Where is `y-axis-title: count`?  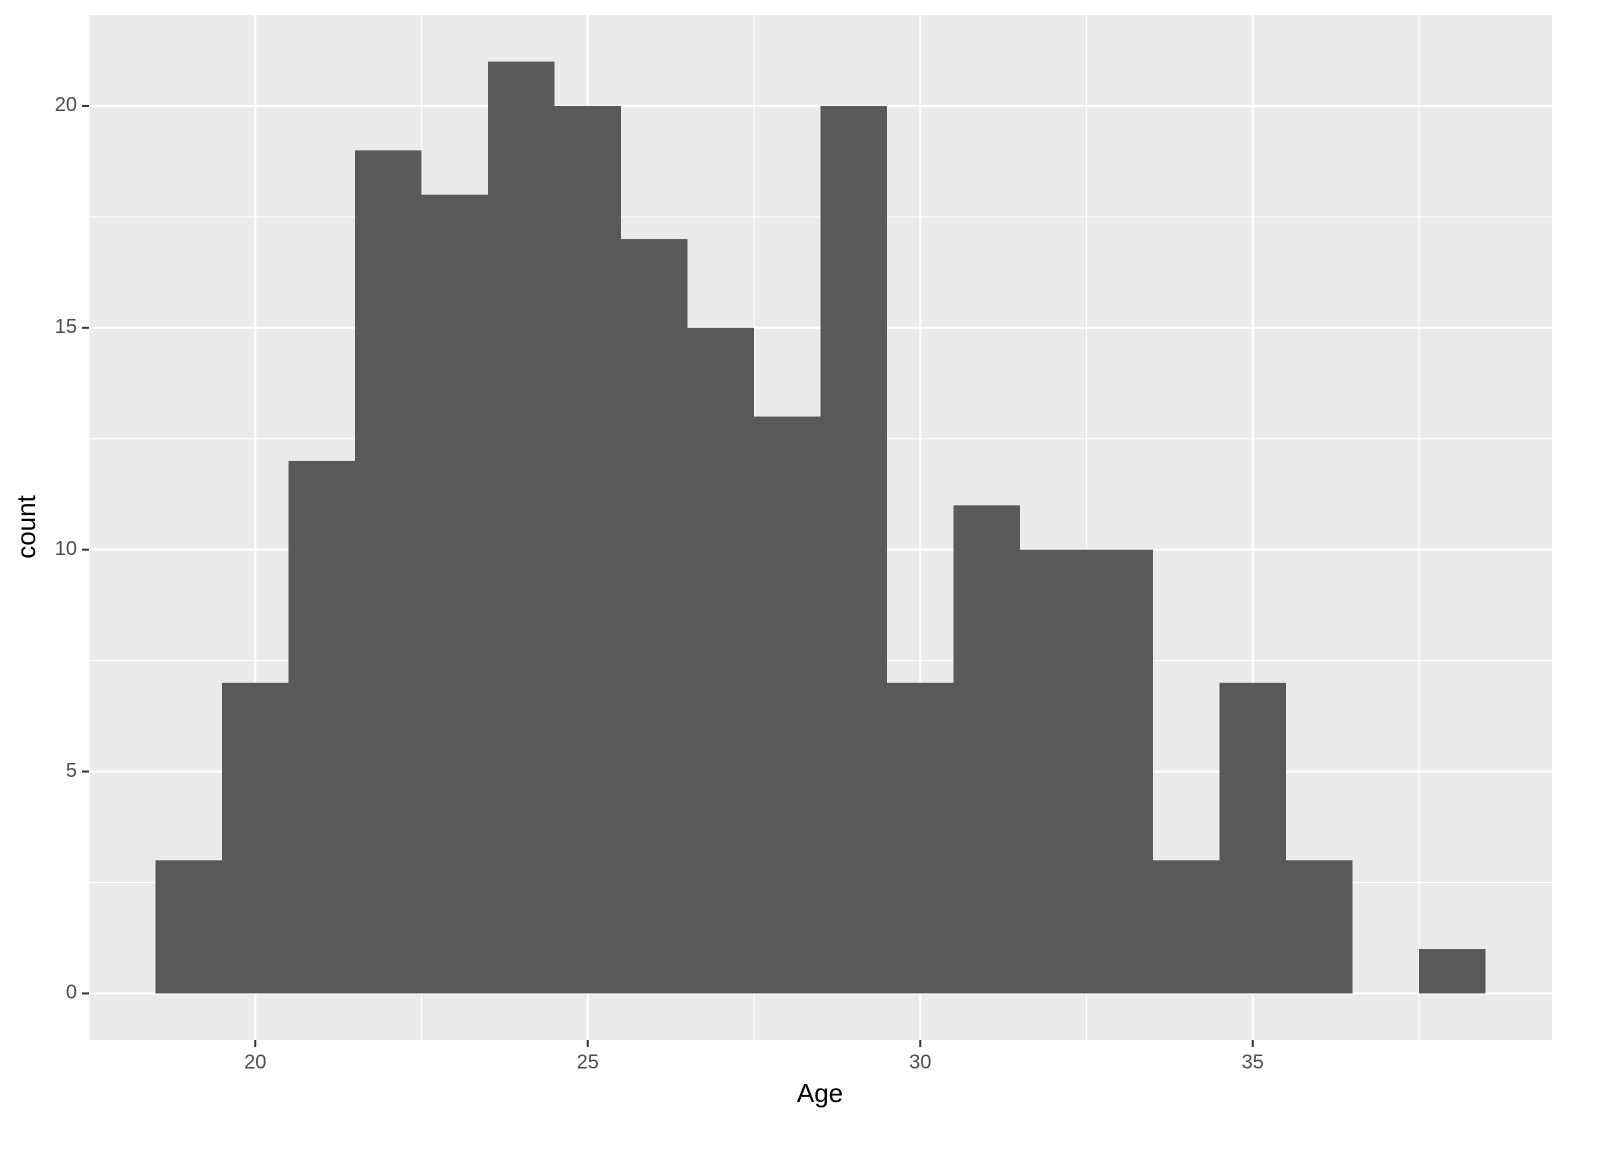
y-axis-title: count is located at coordinates (26, 526).